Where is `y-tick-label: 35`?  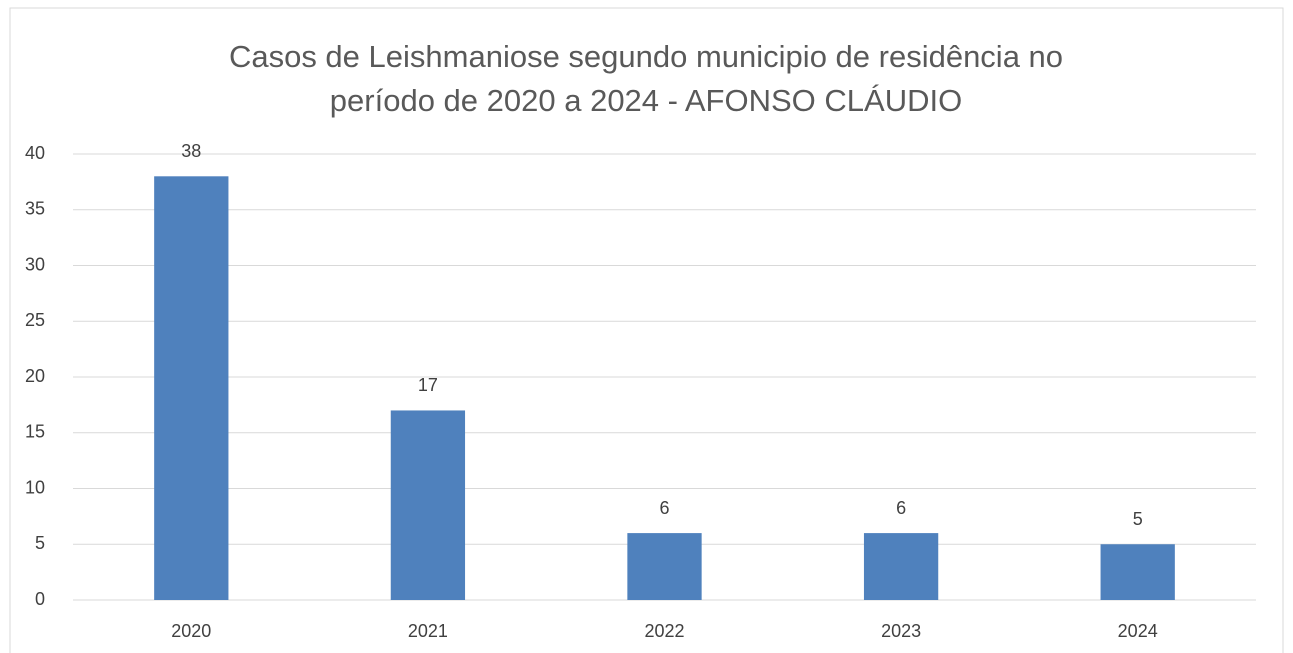 y-tick-label: 35 is located at coordinates (35, 209).